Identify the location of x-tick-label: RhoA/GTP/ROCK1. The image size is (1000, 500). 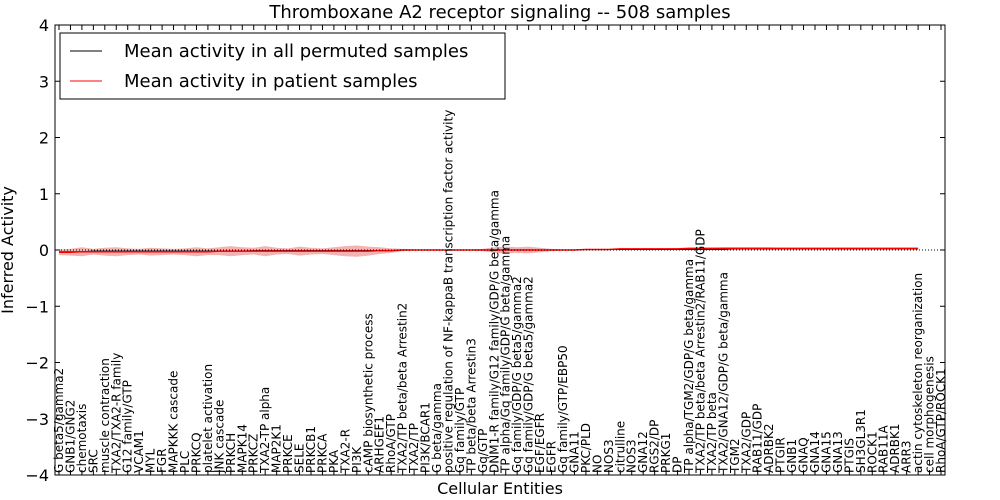
(941, 420).